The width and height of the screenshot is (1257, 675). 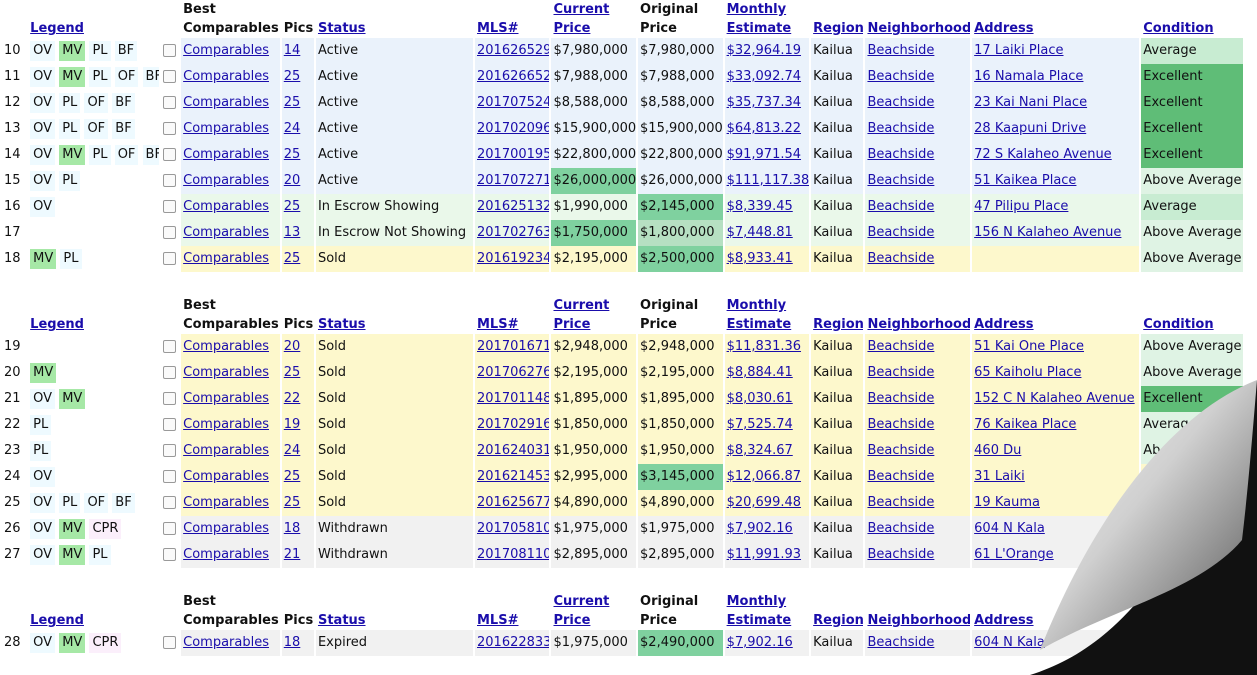 What do you see at coordinates (513, 450) in the screenshot?
I see `mls-link: 201624031` at bounding box center [513, 450].